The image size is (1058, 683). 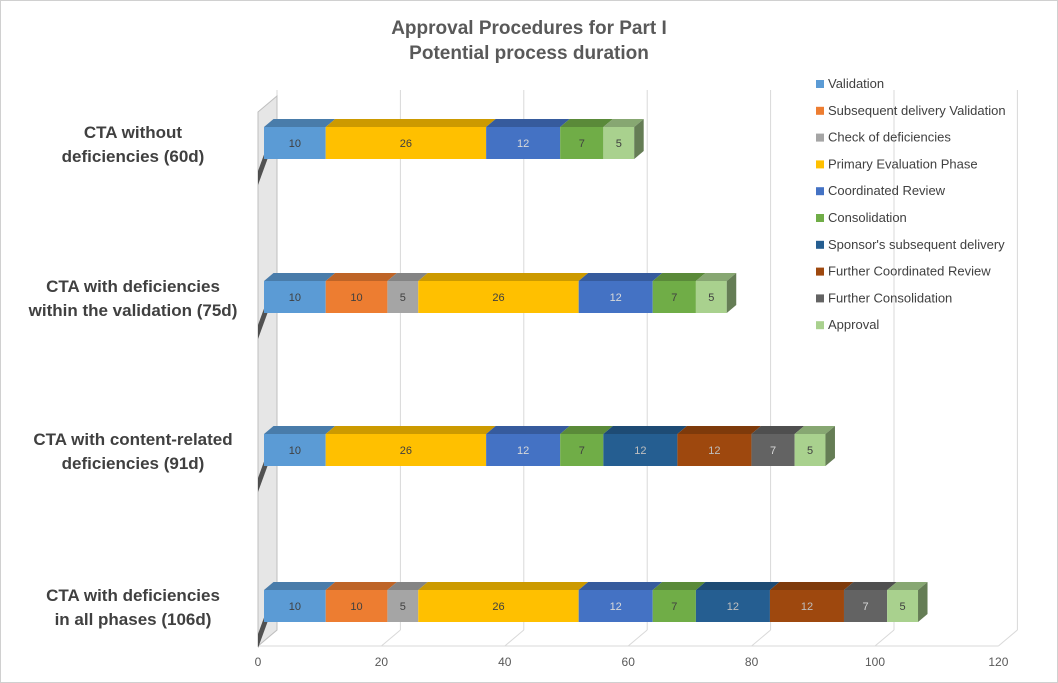 I want to click on legend-label: Approval, so click(x=853, y=324).